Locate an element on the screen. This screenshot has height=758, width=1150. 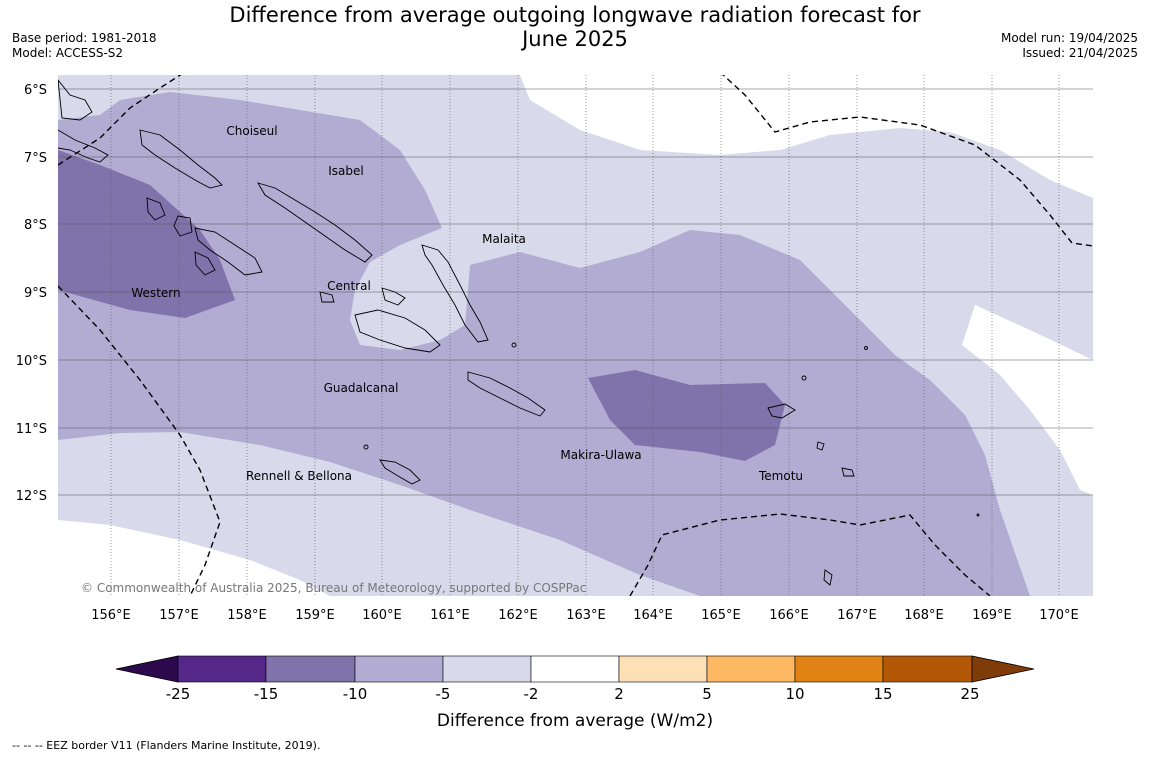
island-far-southeast is located at coordinates (978, 515).